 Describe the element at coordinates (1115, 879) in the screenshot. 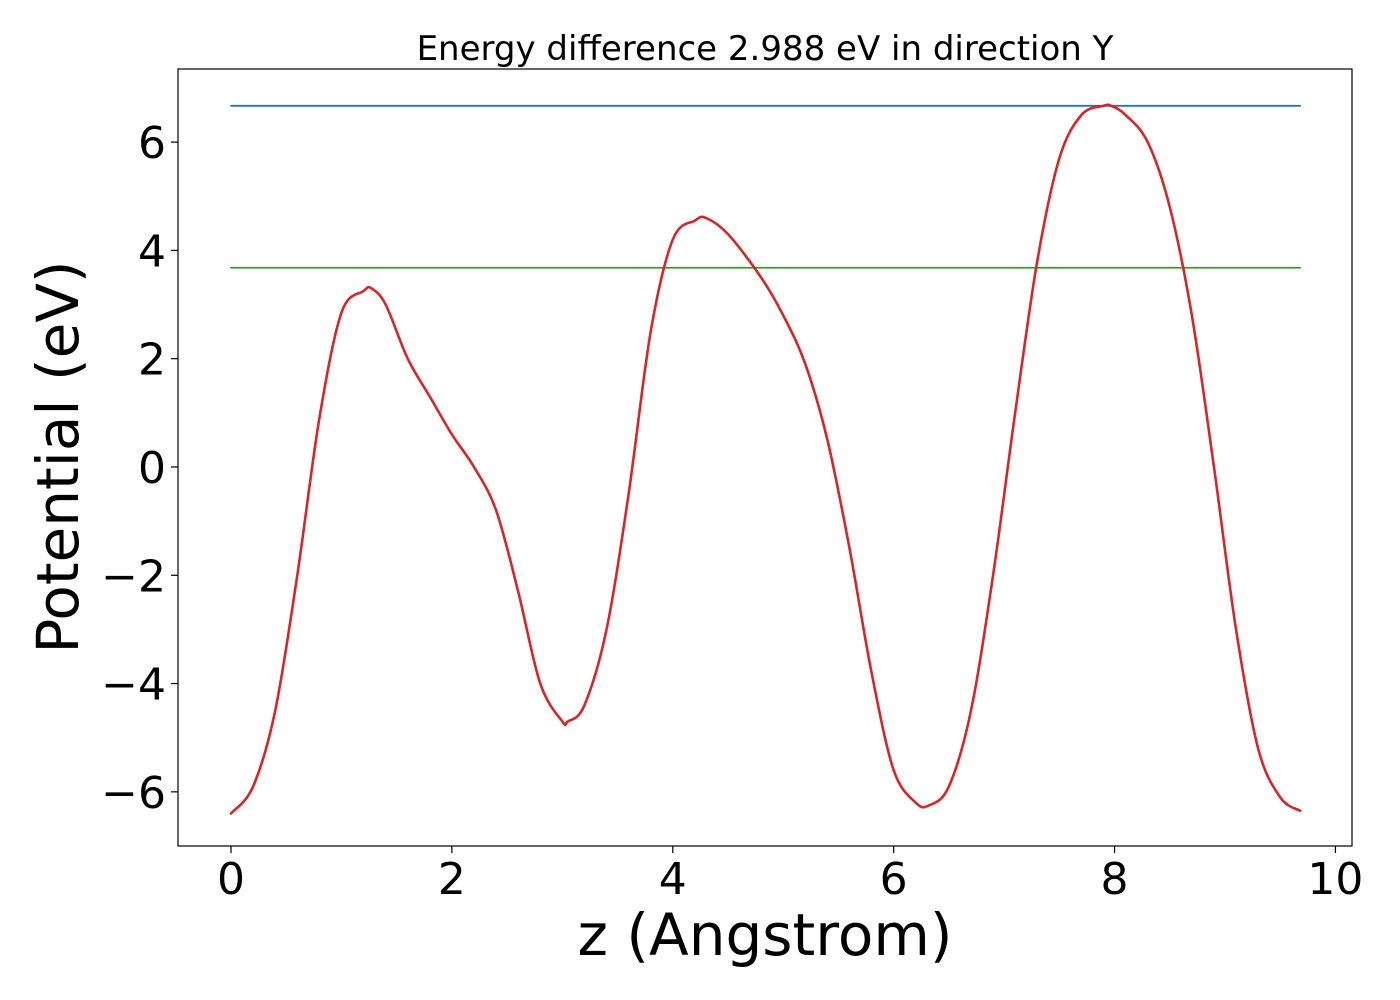

I see `x-tick-label: 8` at that location.